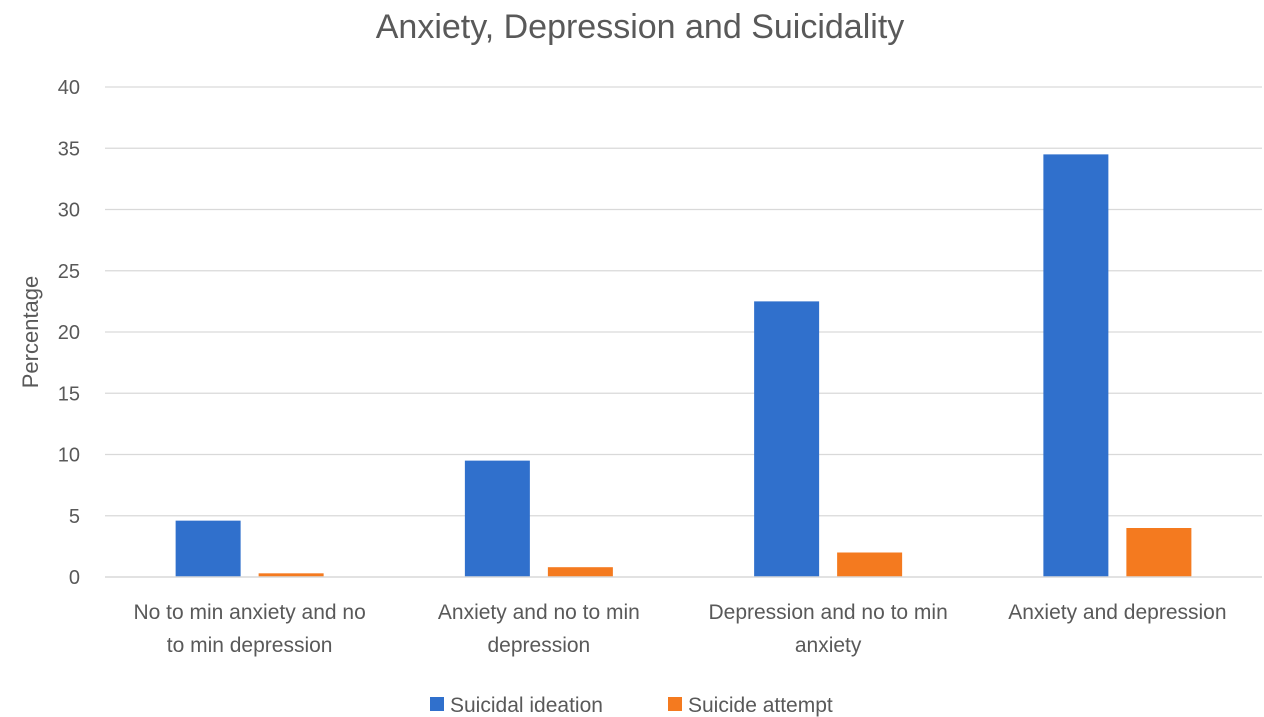 This screenshot has width=1264, height=717. Describe the element at coordinates (539, 629) in the screenshot. I see `x-category-label: Anxiety and no to min depression` at that location.